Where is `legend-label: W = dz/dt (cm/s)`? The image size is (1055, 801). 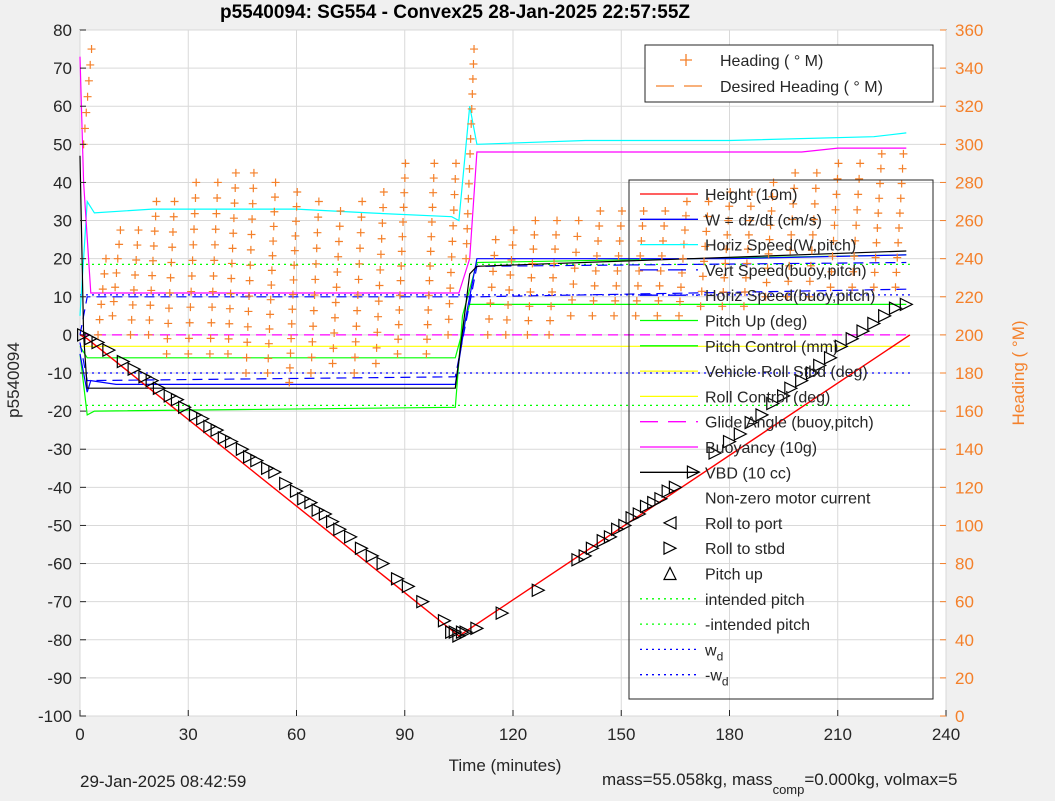 legend-label: W = dz/dt (cm/s) is located at coordinates (763, 220).